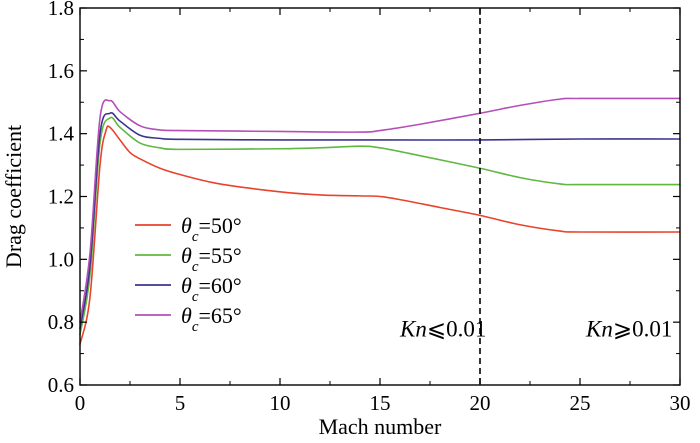 This screenshot has width=700, height=443. Describe the element at coordinates (219, 255) in the screenshot. I see `legend-value: =55°` at that location.